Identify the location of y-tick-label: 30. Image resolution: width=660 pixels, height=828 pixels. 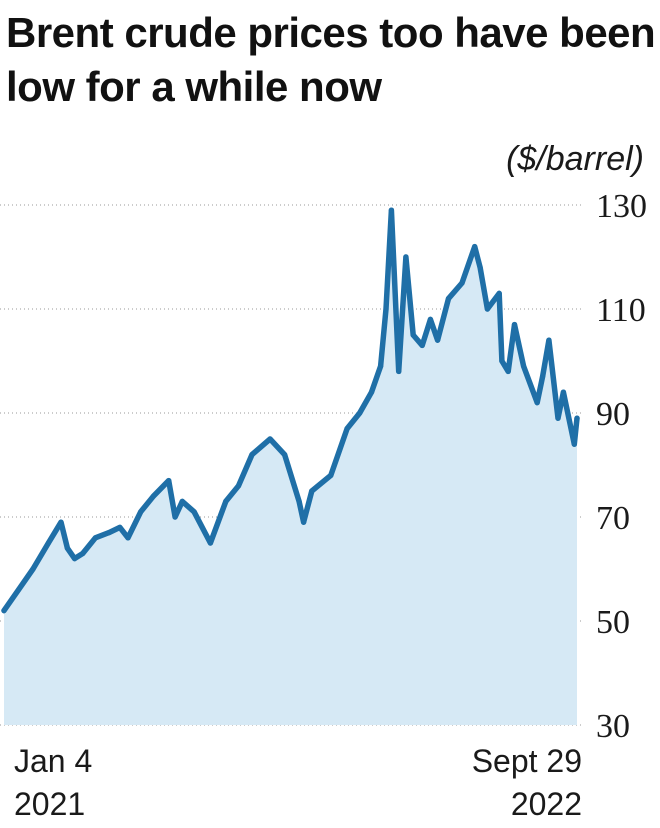
(613, 726).